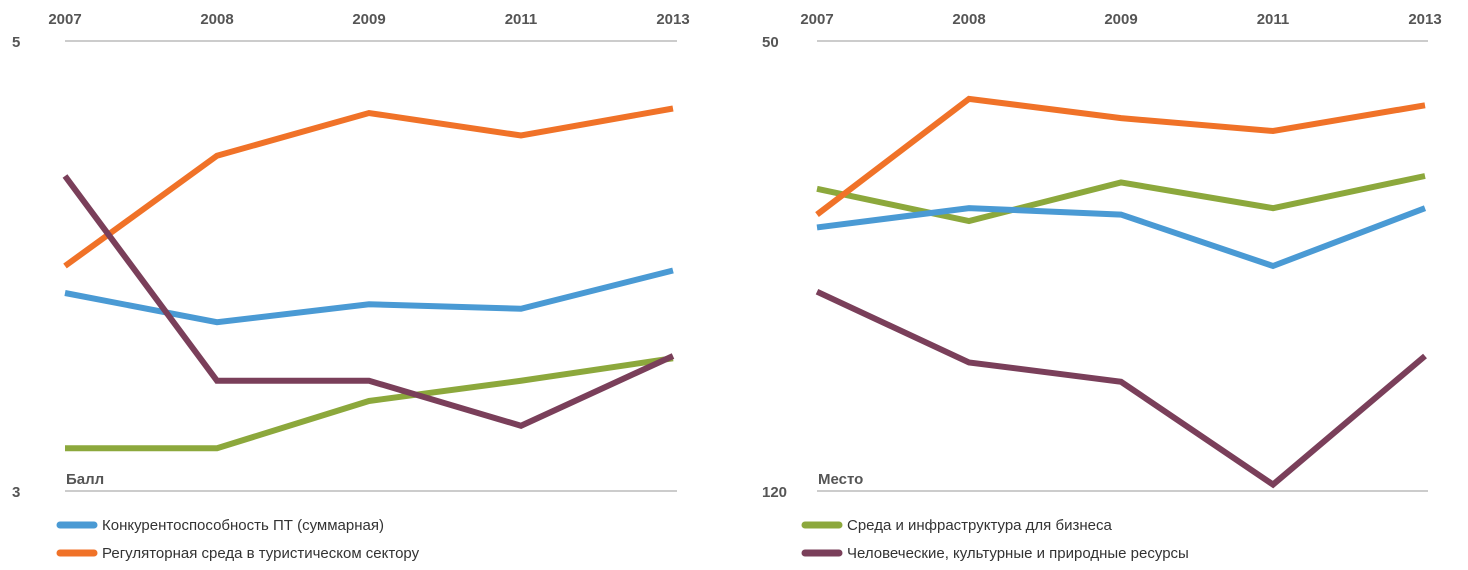 This screenshot has height=570, width=1468. Describe the element at coordinates (774, 492) in the screenshot. I see `y-tick-label: 120` at that location.